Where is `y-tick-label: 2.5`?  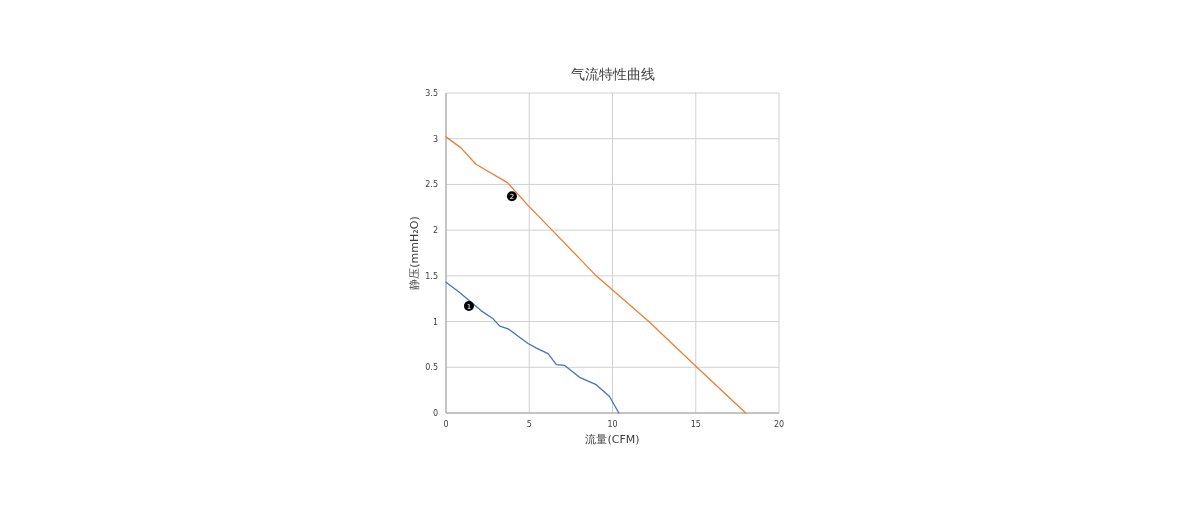 y-tick-label: 2.5 is located at coordinates (431, 185).